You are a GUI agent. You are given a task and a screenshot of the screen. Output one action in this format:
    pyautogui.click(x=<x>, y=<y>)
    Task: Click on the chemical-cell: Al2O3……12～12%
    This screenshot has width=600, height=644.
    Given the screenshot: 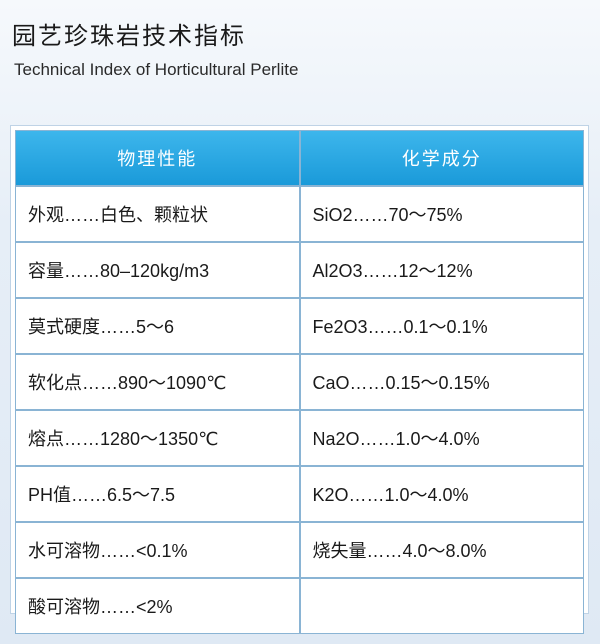 What is the action you would take?
    pyautogui.click(x=441, y=270)
    